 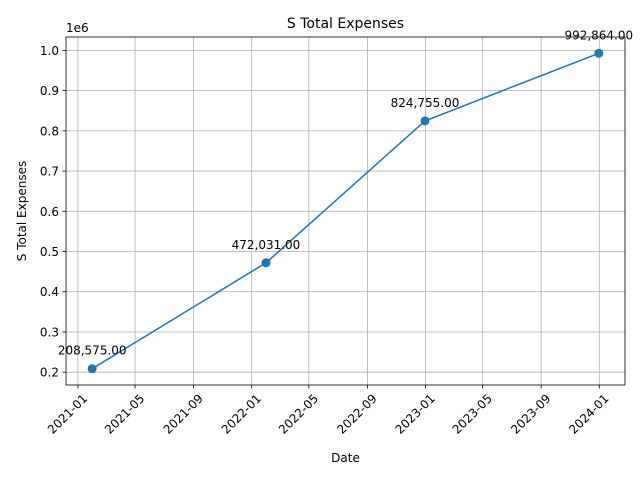 I want to click on data-point-label: 824,755.00, so click(x=425, y=103).